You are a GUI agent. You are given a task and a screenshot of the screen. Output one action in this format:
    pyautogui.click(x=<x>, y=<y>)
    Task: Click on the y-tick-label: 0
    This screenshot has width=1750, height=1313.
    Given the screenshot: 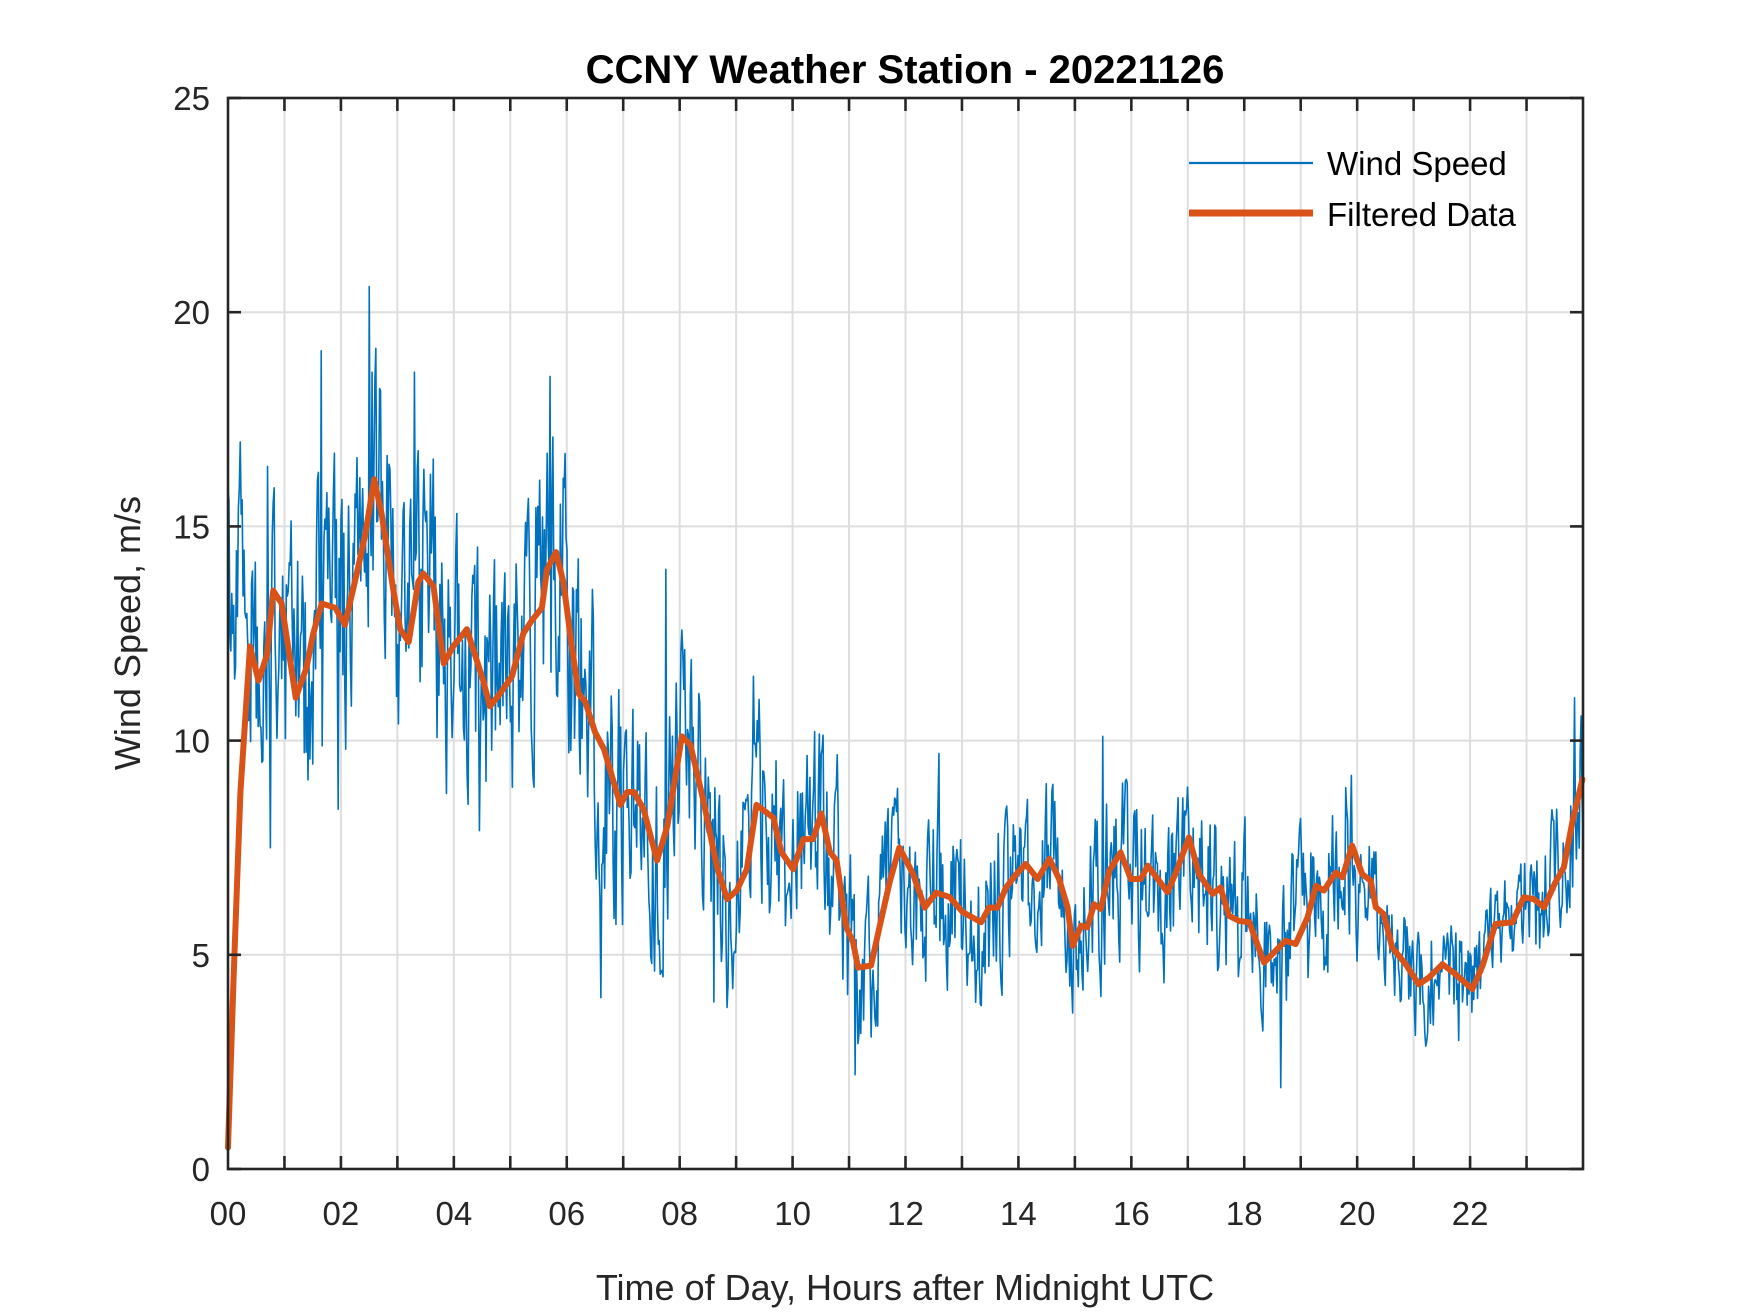 What is the action you would take?
    pyautogui.click(x=201, y=1169)
    